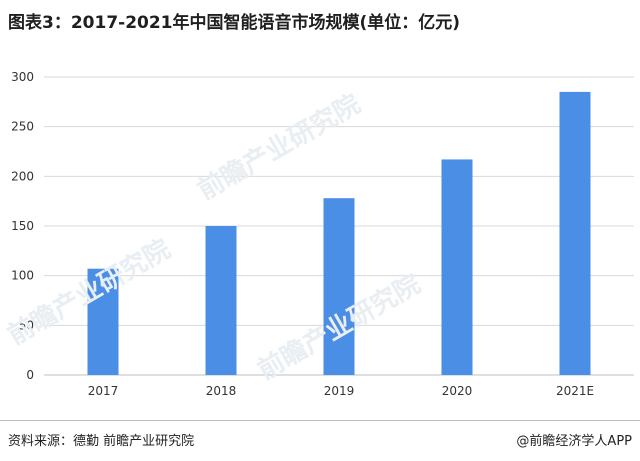 Image resolution: width=640 pixels, height=461 pixels. Describe the element at coordinates (575, 233) in the screenshot. I see `bar-2021E` at that location.